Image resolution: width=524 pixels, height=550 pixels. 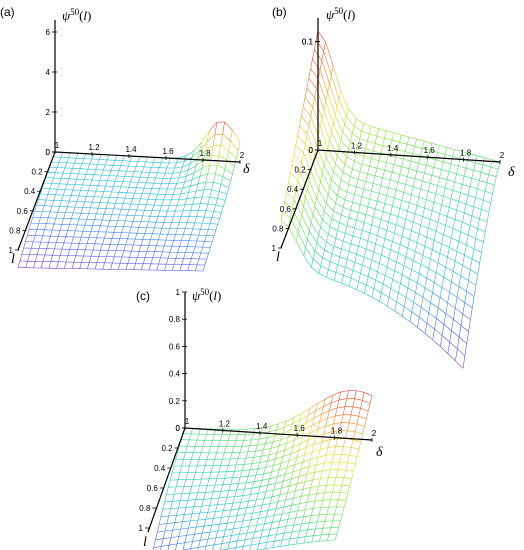 I want to click on x-tick-label: 2, so click(x=242, y=155).